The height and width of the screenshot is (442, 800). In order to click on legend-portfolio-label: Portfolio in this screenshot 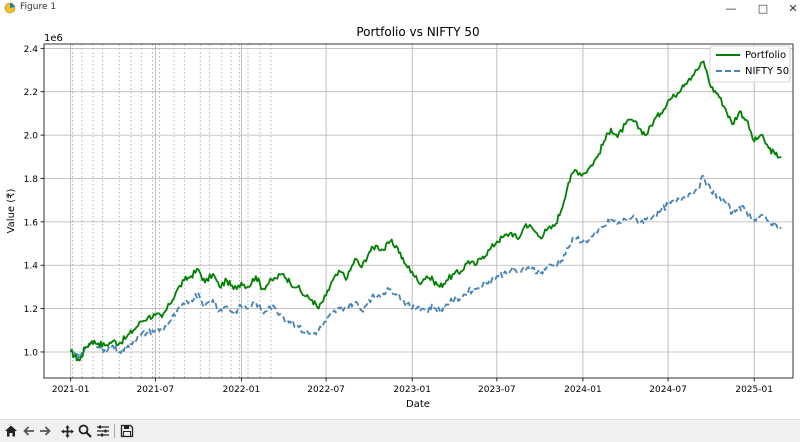, I will do `click(765, 55)`.